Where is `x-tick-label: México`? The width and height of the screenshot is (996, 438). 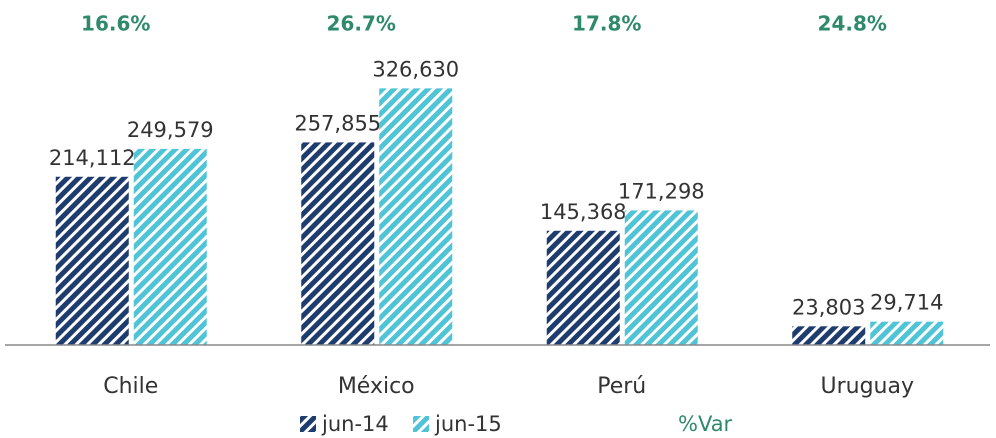 x-tick-label: México is located at coordinates (376, 386).